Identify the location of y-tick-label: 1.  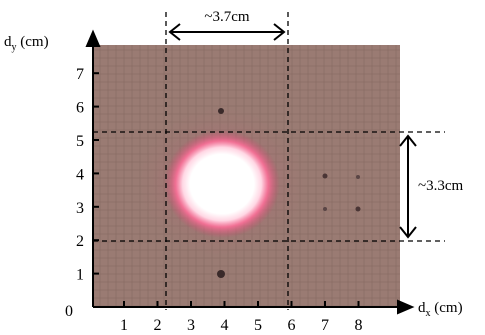
(80, 275).